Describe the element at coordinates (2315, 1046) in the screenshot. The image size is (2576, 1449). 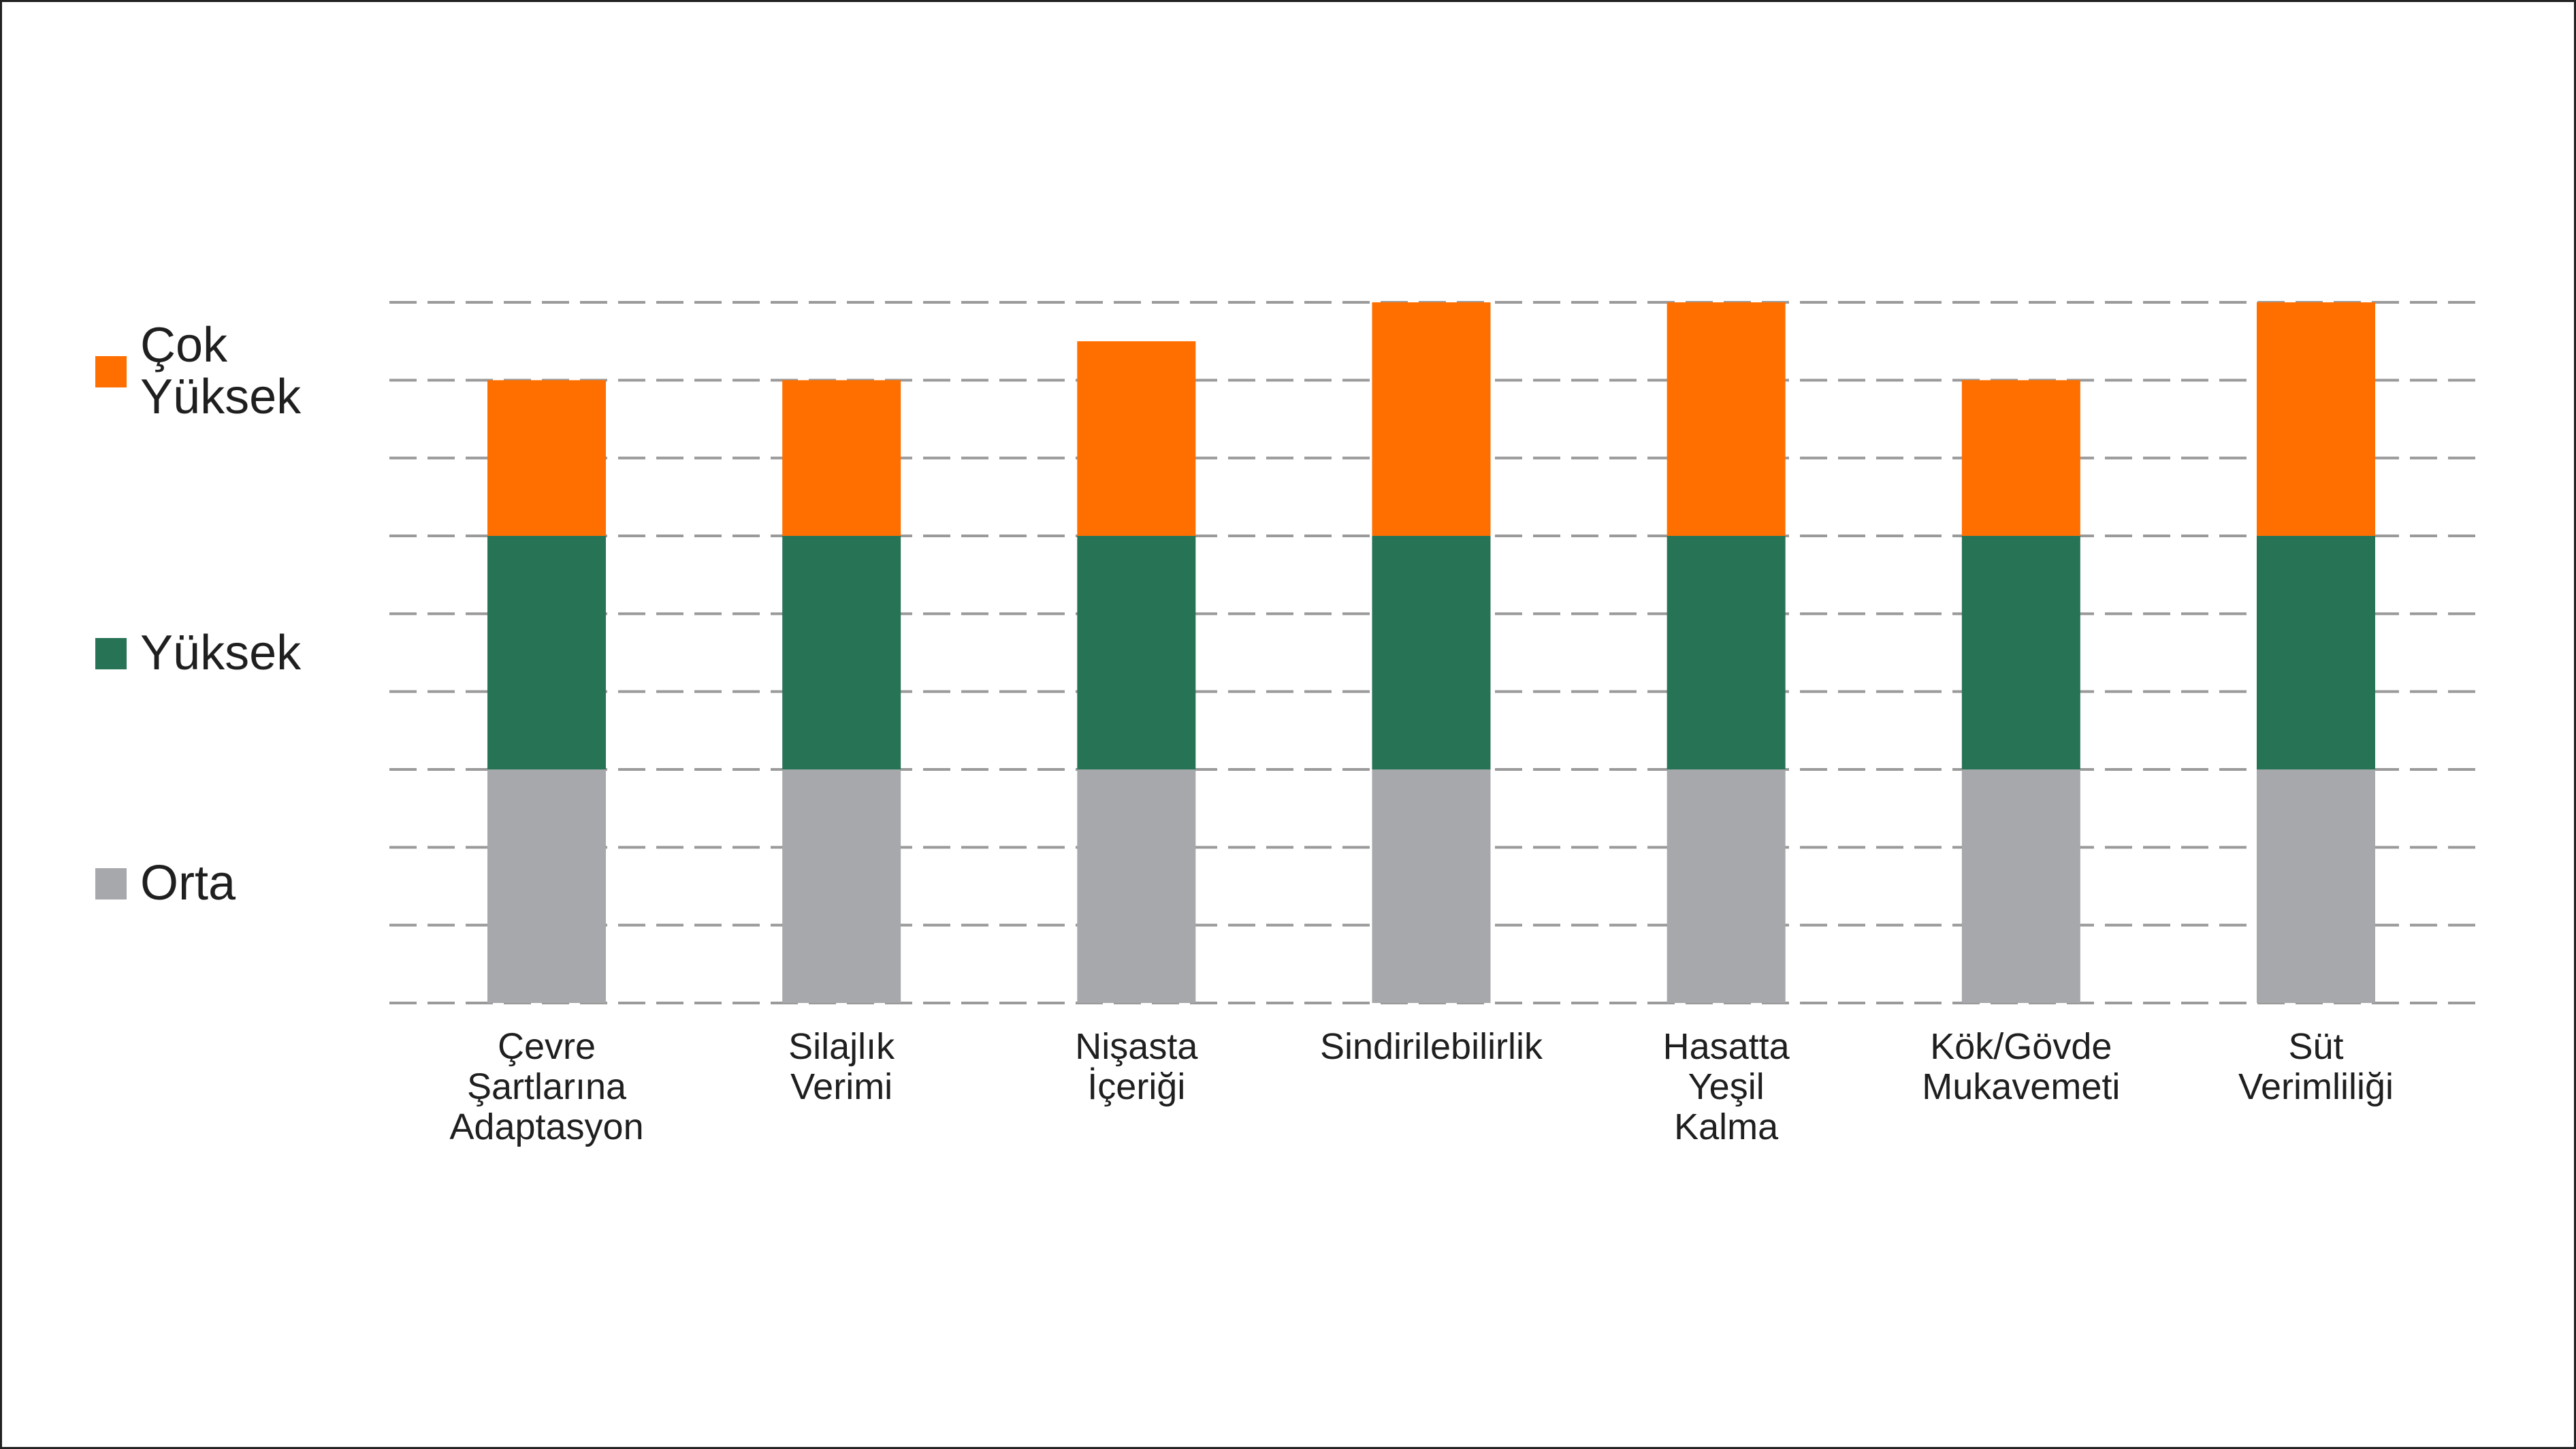
I see `x-tick-label-7-line-1: Süt` at that location.